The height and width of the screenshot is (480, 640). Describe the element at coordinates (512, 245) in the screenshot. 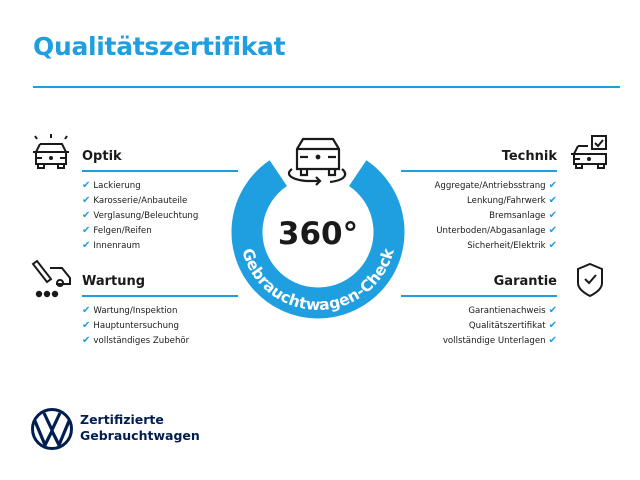

I see `list-item: Sicherheit/Elektrik ✔` at that location.